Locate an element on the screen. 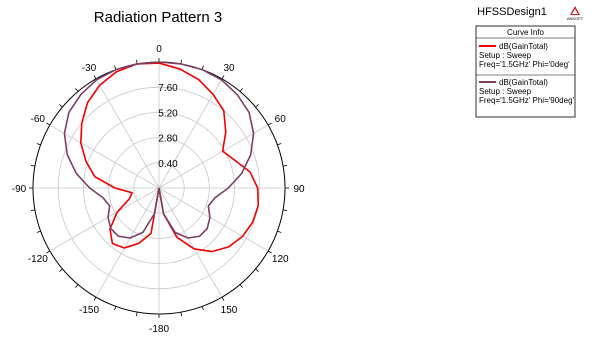 This screenshot has width=602, height=339. angle-tick-label: 150 is located at coordinates (229, 310).